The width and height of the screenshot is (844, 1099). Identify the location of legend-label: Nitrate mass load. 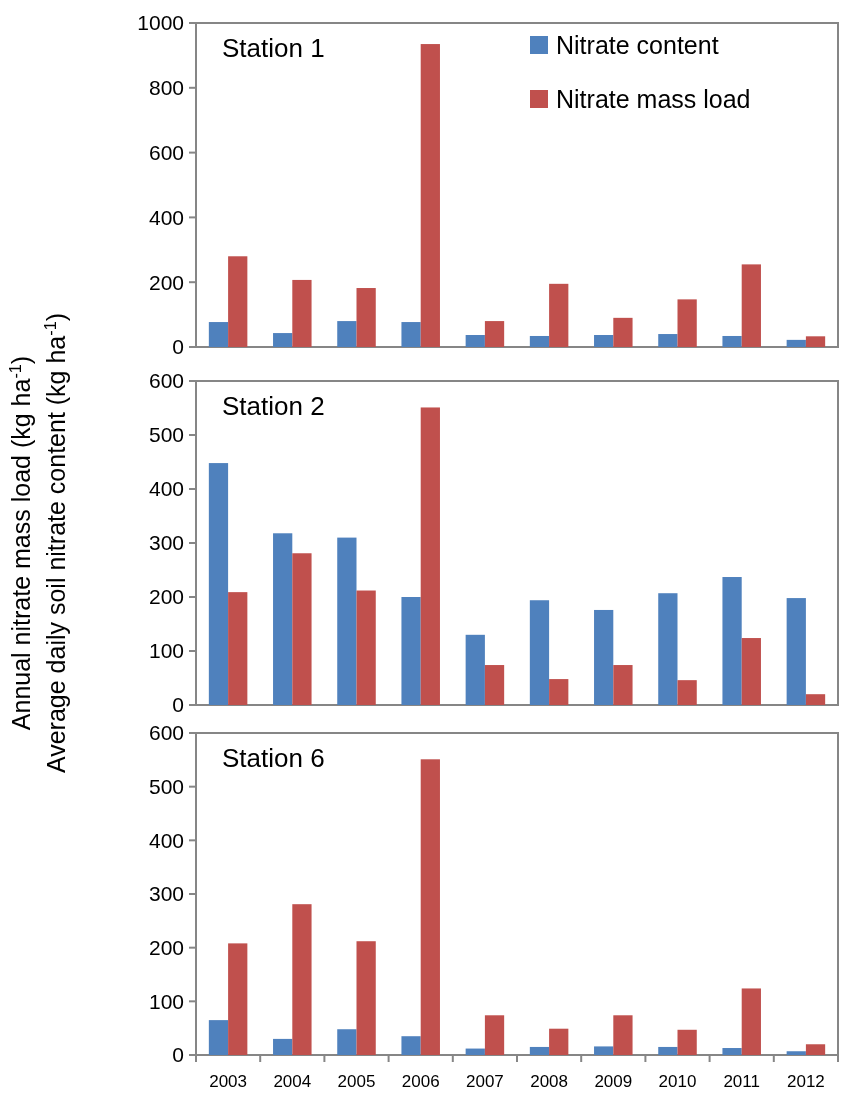
(653, 98).